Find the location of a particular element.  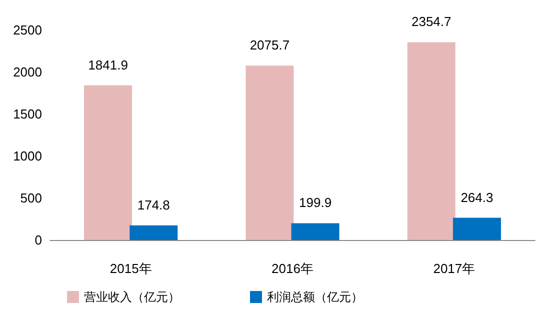

data-label: 2075.7 is located at coordinates (270, 45).